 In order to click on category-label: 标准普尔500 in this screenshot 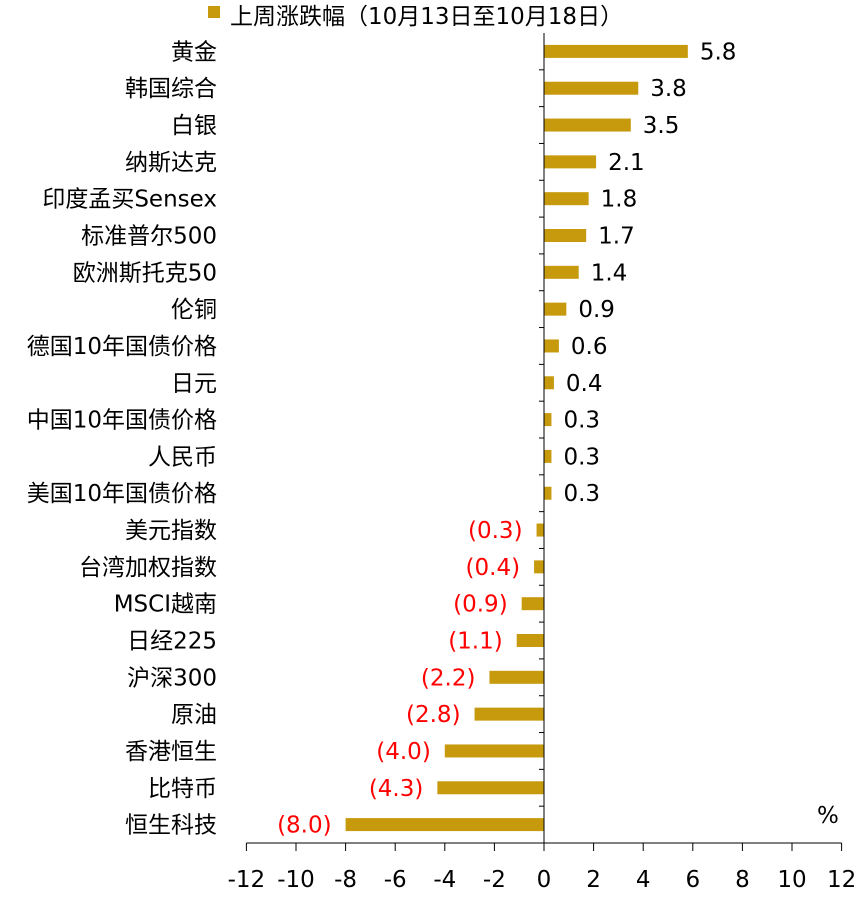, I will do `click(149, 237)`.